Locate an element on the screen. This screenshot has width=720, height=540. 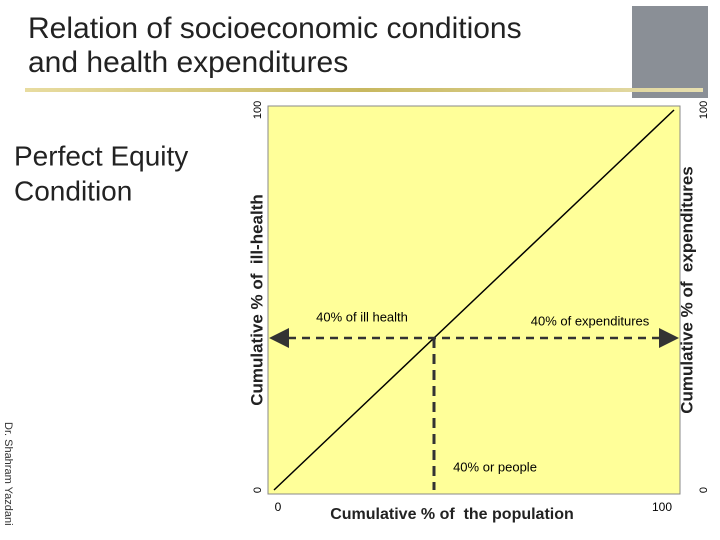
y-tick-label: 0 is located at coordinates (258, 490).